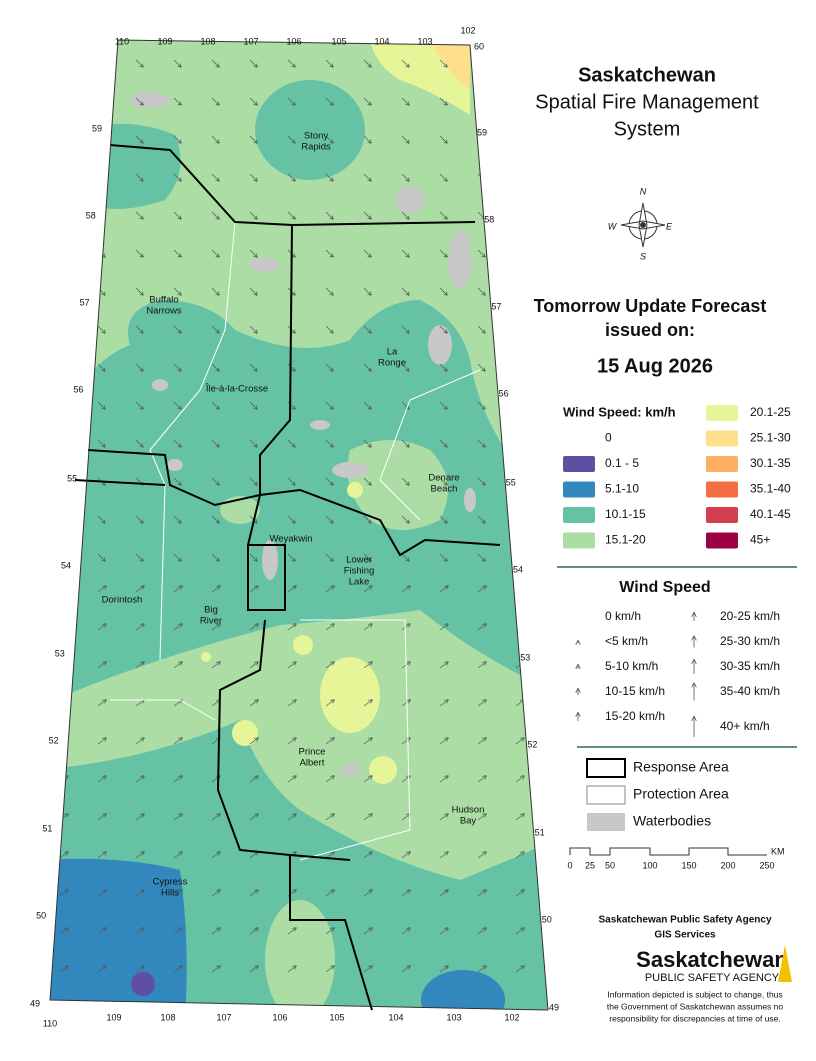  Describe the element at coordinates (236, 389) in the screenshot. I see `place-label: Île-à-la-Crosse` at that location.